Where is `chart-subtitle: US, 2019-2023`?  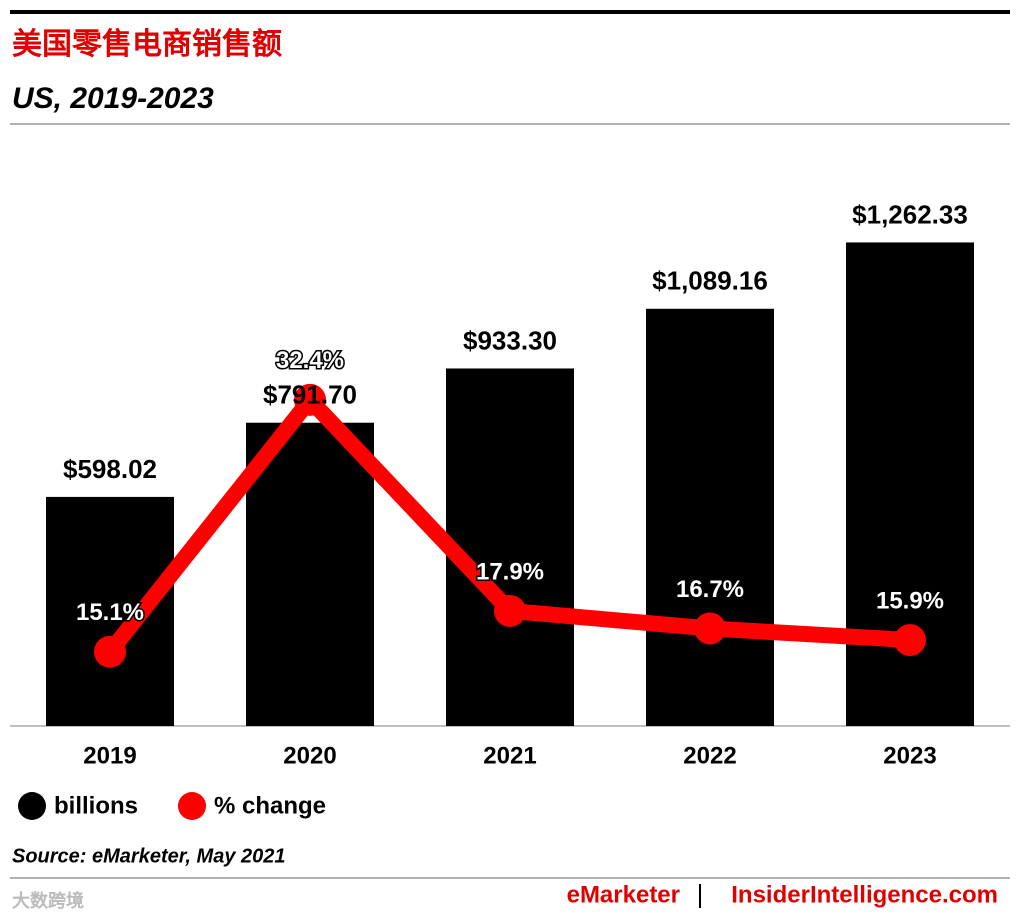 chart-subtitle: US, 2019-2023 is located at coordinates (113, 98).